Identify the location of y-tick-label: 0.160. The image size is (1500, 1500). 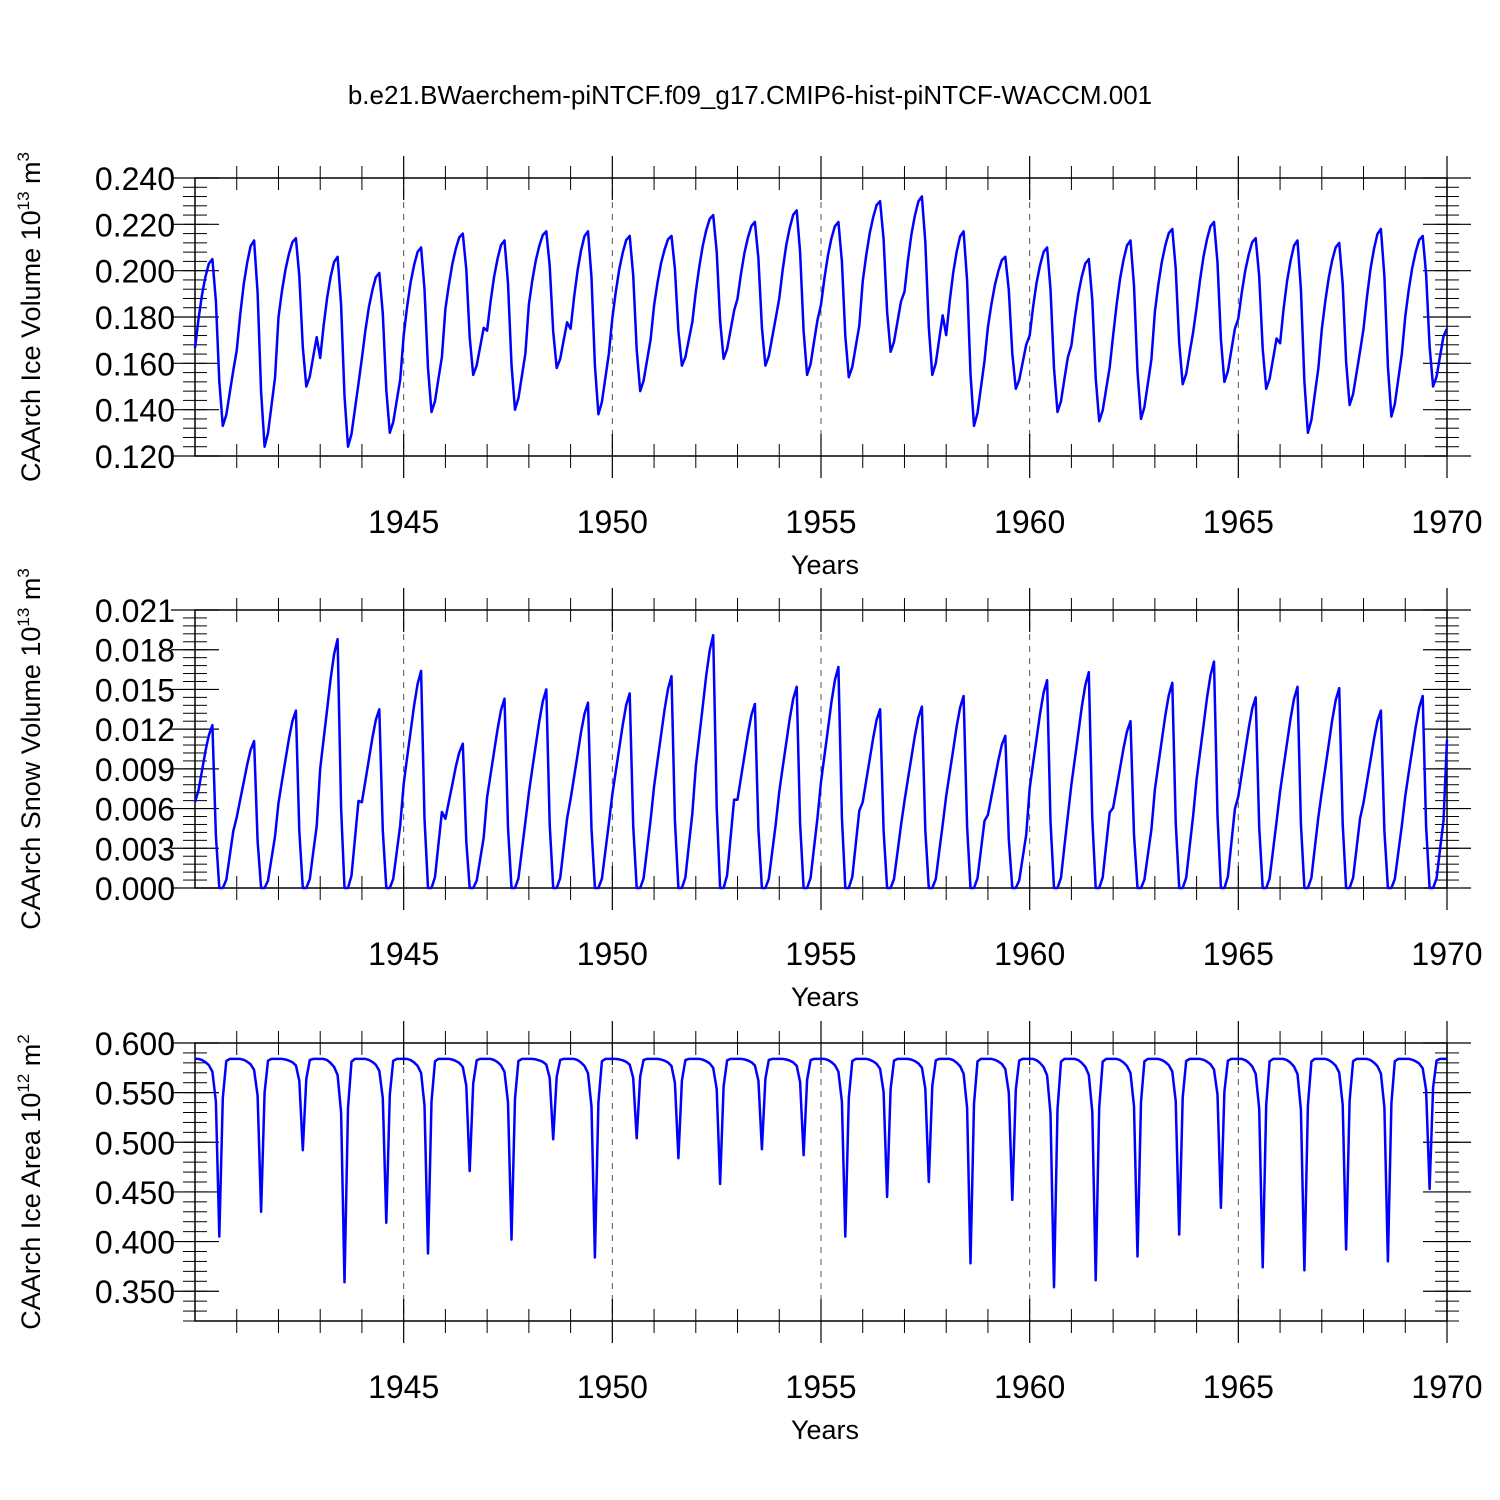
(135, 364).